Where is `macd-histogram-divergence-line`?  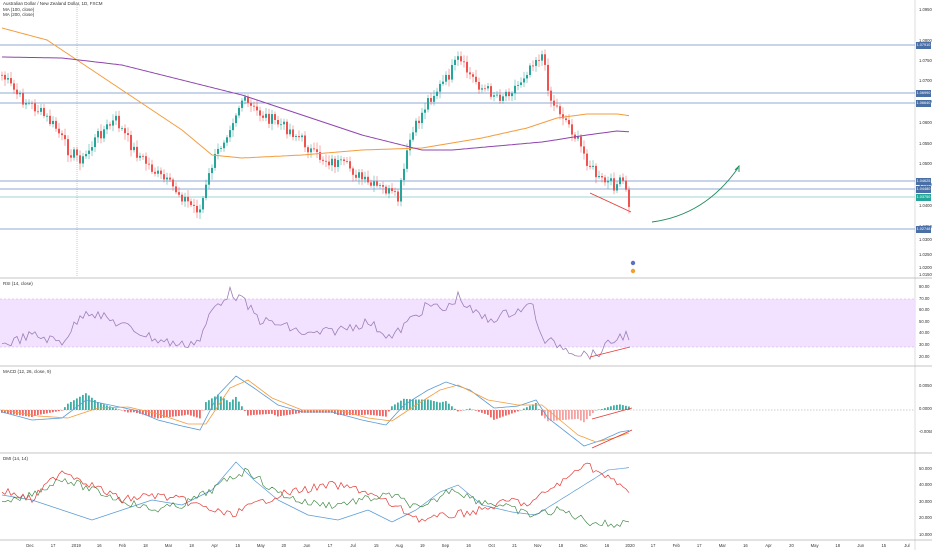
macd-histogram-divergence-line is located at coordinates (612, 413).